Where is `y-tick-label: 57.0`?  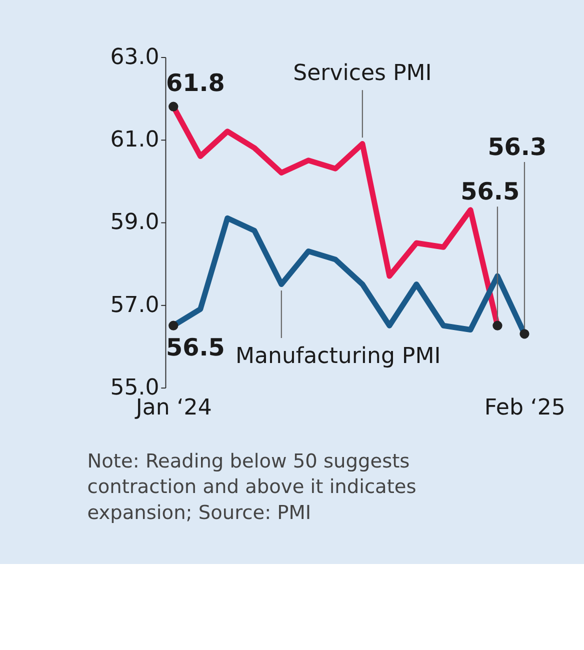 y-tick-label: 57.0 is located at coordinates (135, 305).